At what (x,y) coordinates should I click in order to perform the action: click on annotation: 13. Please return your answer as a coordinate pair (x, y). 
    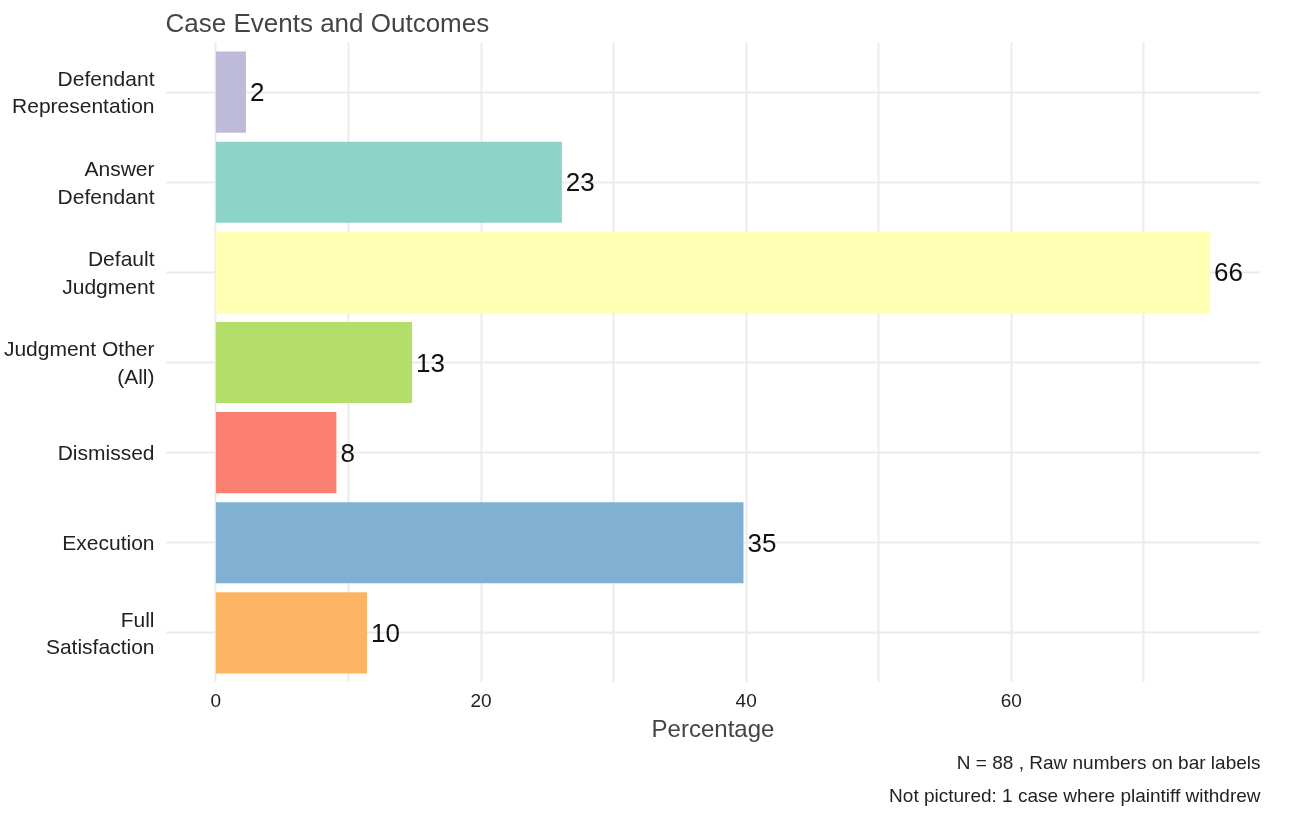
    Looking at the image, I should click on (430, 362).